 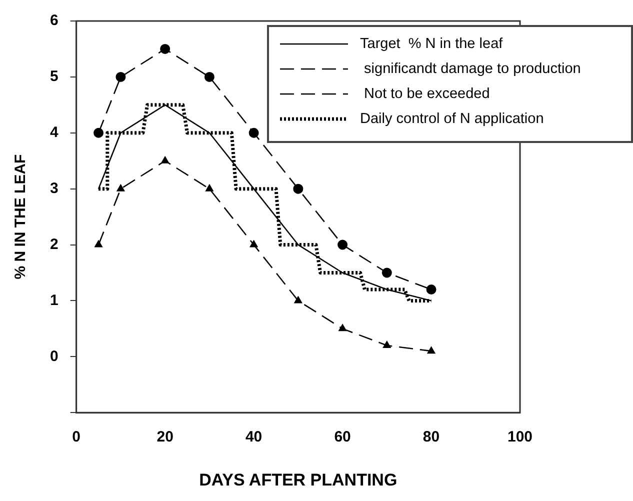 What do you see at coordinates (54, 133) in the screenshot?
I see `y-tick-label: 4` at bounding box center [54, 133].